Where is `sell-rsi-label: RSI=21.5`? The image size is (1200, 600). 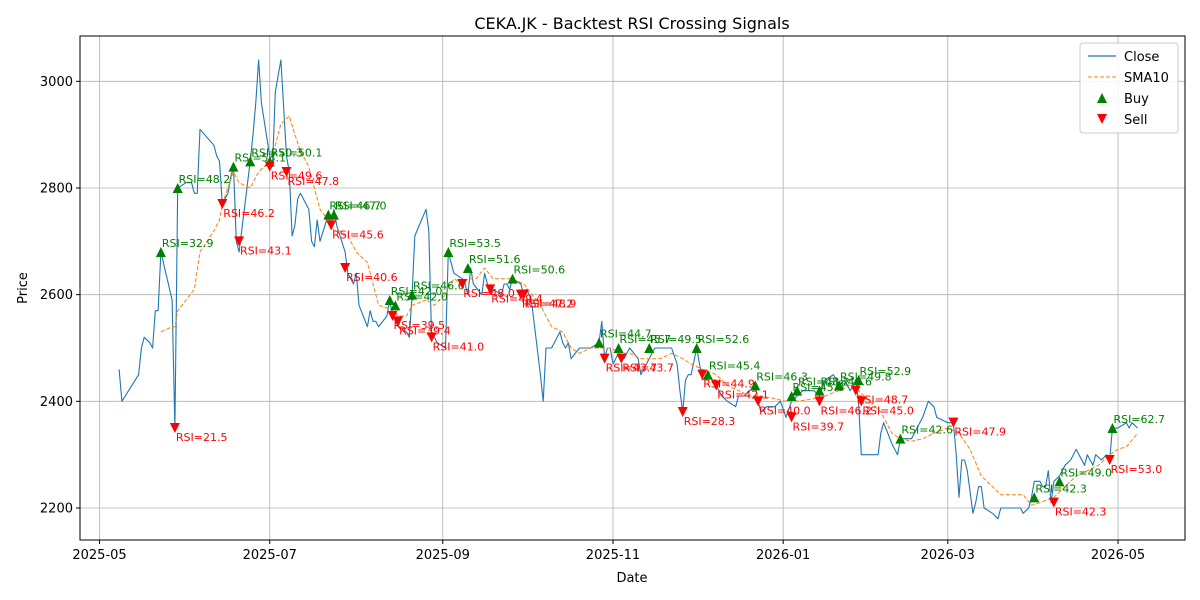 sell-rsi-label: RSI=21.5 is located at coordinates (202, 437).